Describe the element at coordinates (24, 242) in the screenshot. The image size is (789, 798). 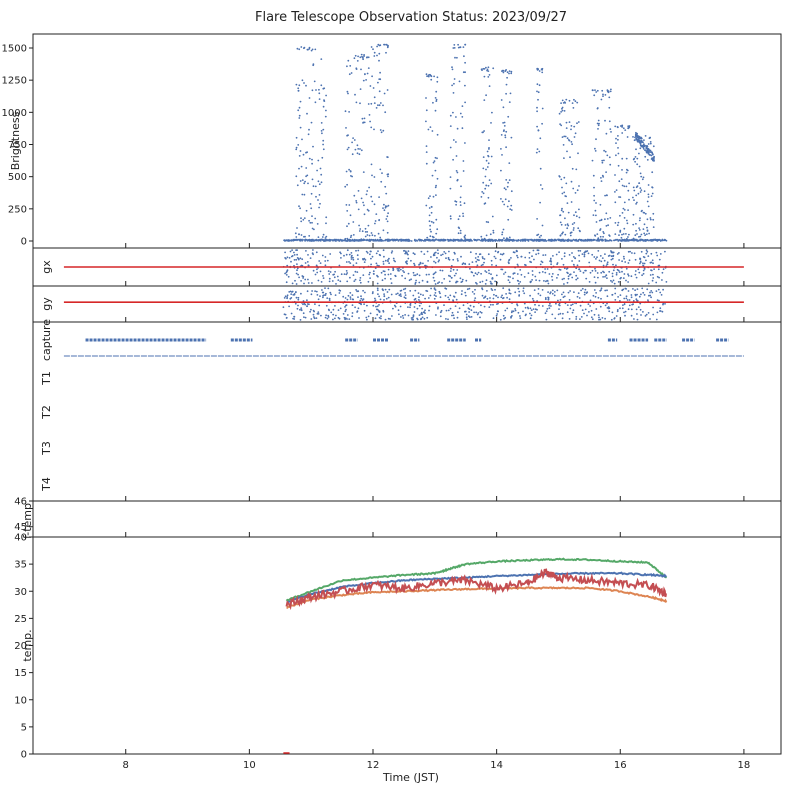
I see `brightness-y-tick-label: 0` at that location.